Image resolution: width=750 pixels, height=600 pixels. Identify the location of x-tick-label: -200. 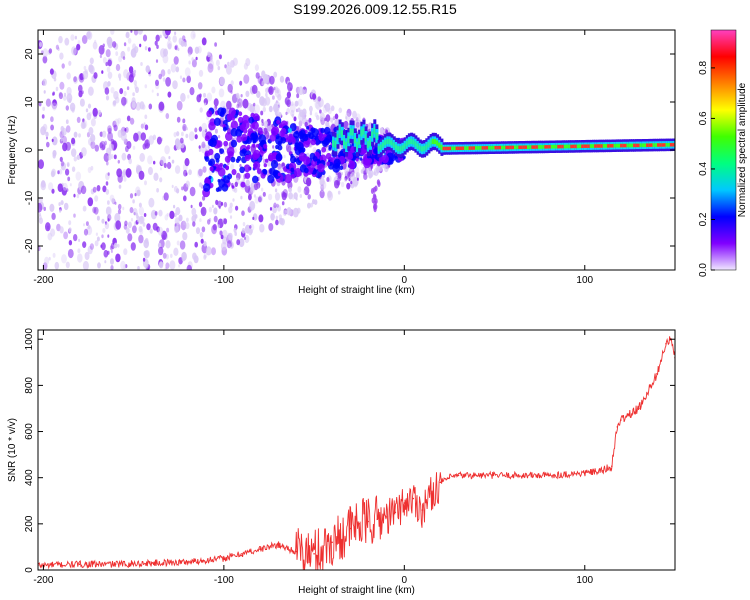
(43, 280).